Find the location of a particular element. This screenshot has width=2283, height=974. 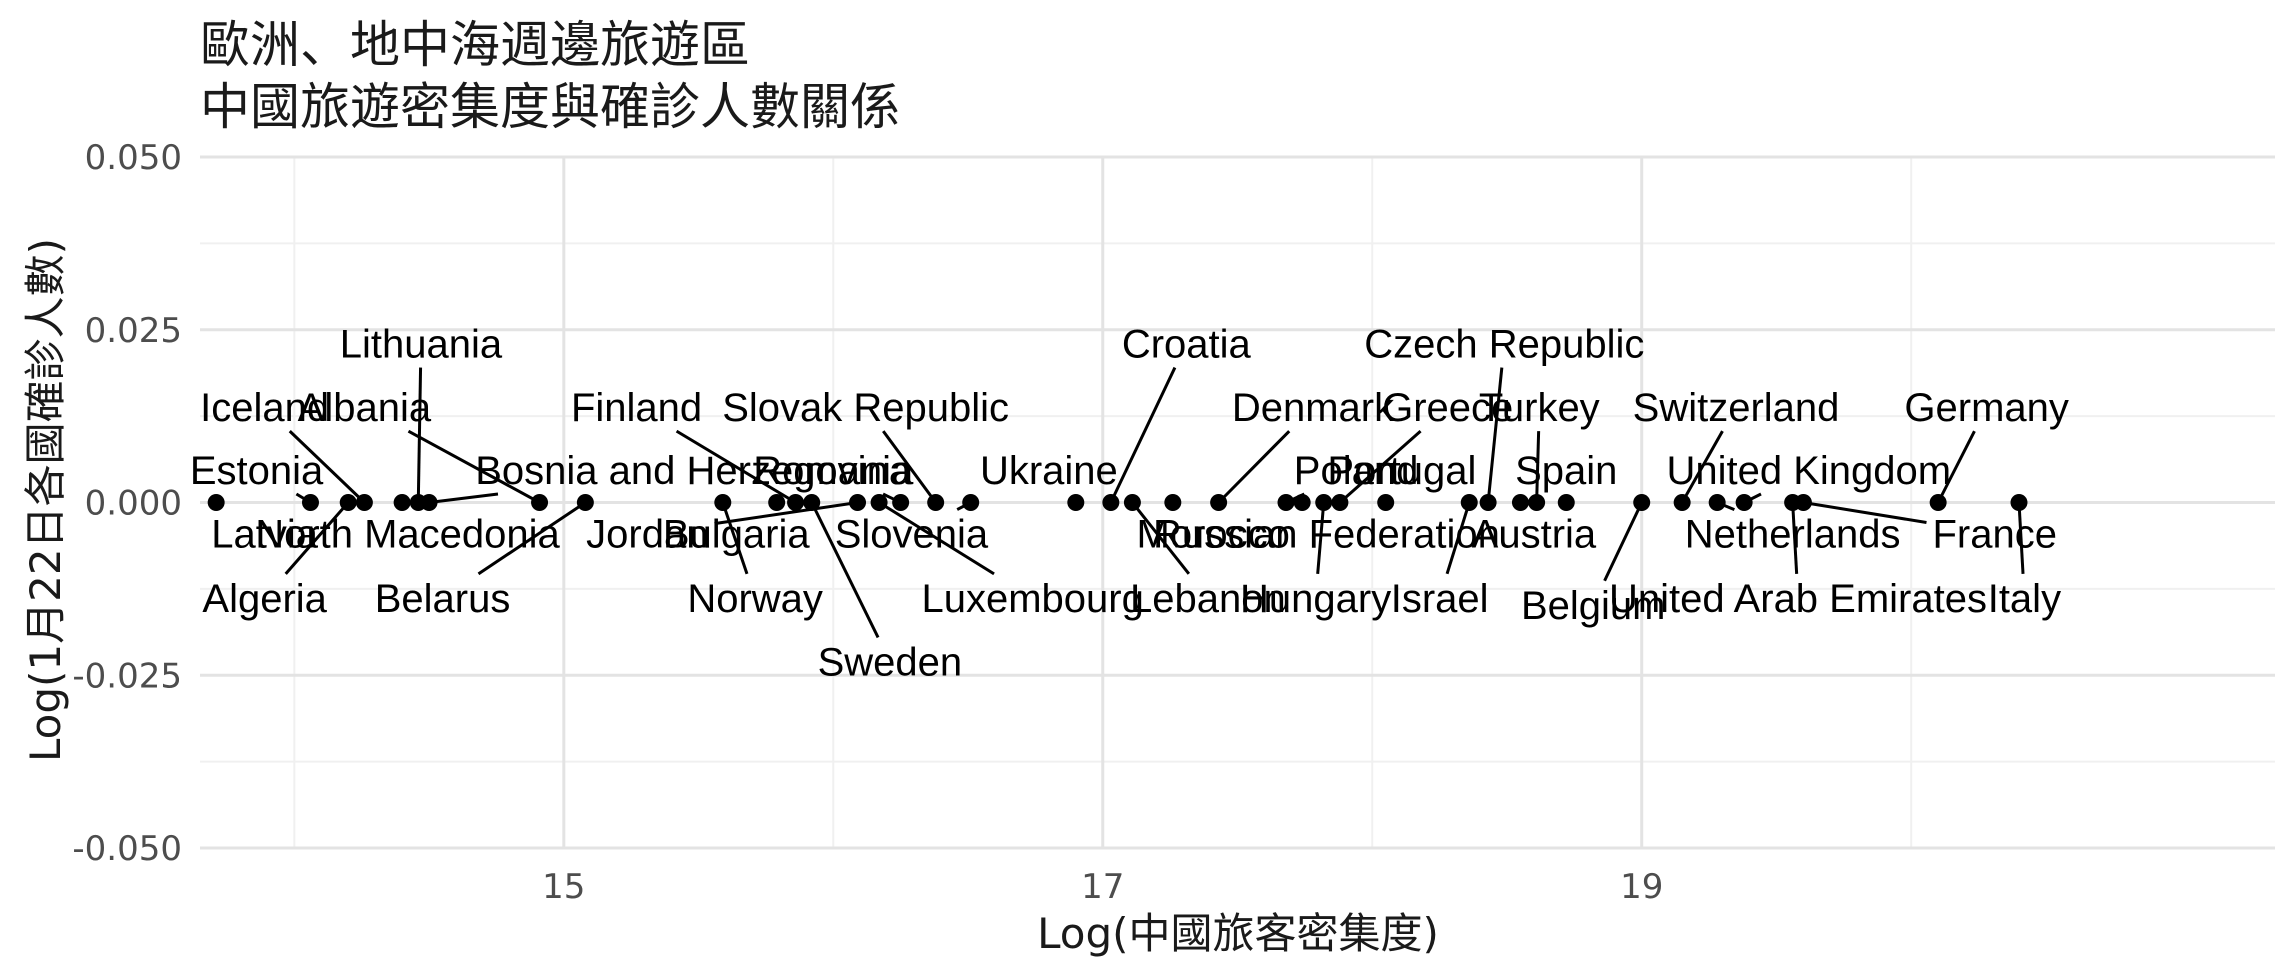

point-label-morocco: Morocco is located at coordinates (1213, 535).